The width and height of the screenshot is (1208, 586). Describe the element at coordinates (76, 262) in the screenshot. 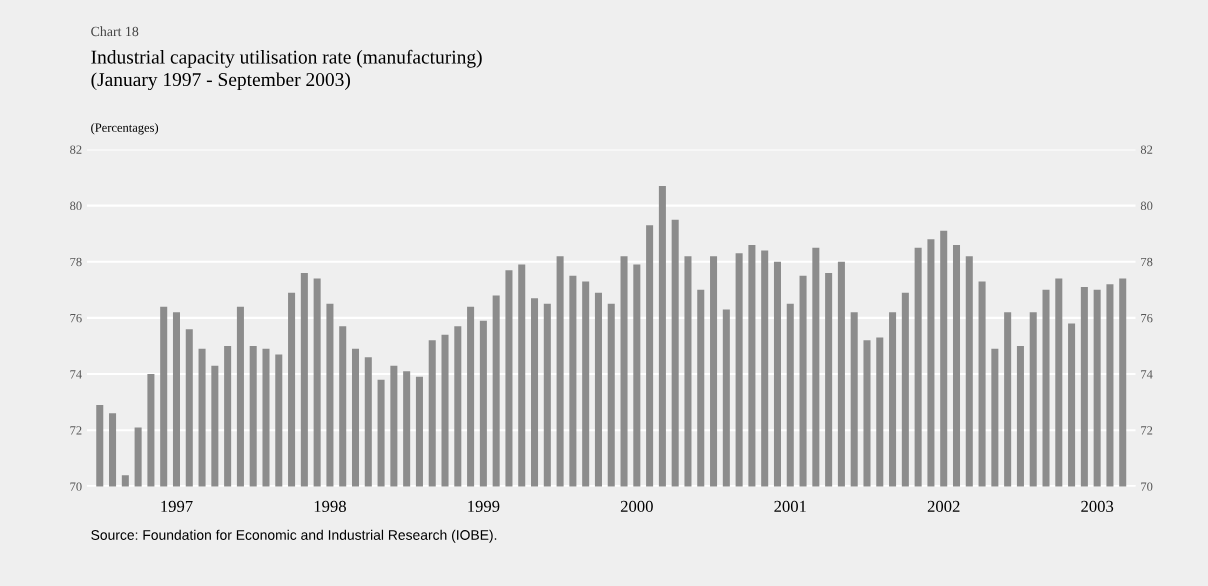

I see `y-tick-label: 78` at that location.